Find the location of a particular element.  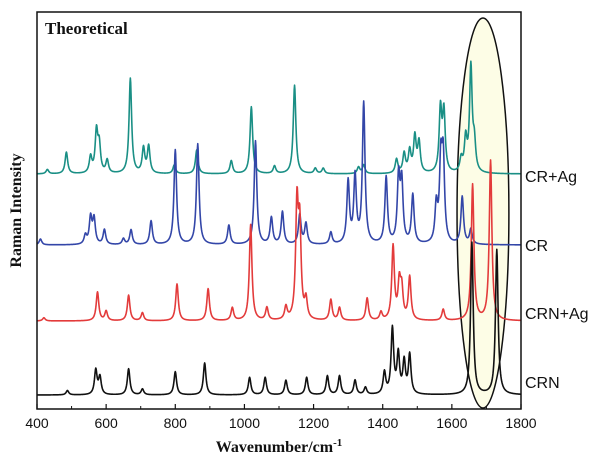

chart-title: Theoretical is located at coordinates (86, 28).